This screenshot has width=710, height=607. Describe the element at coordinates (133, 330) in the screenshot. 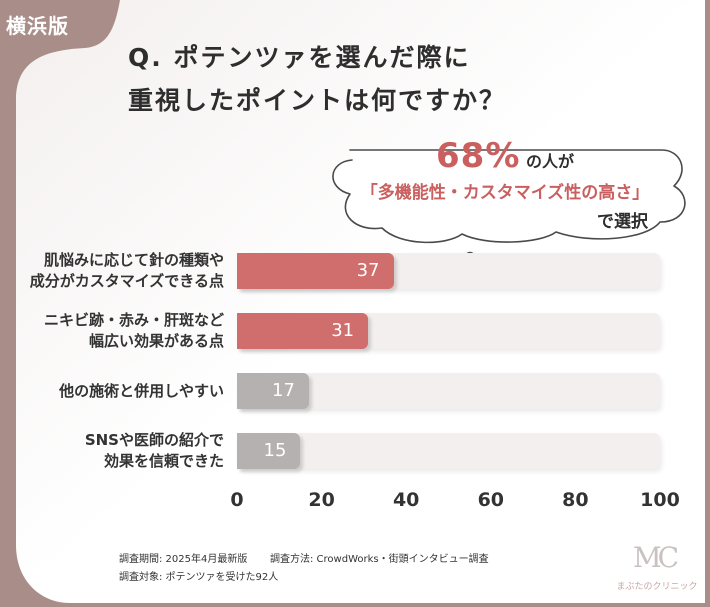

I see `category-label: ニキビ跡・赤み・肝斑など 幅広い効果がある点` at that location.